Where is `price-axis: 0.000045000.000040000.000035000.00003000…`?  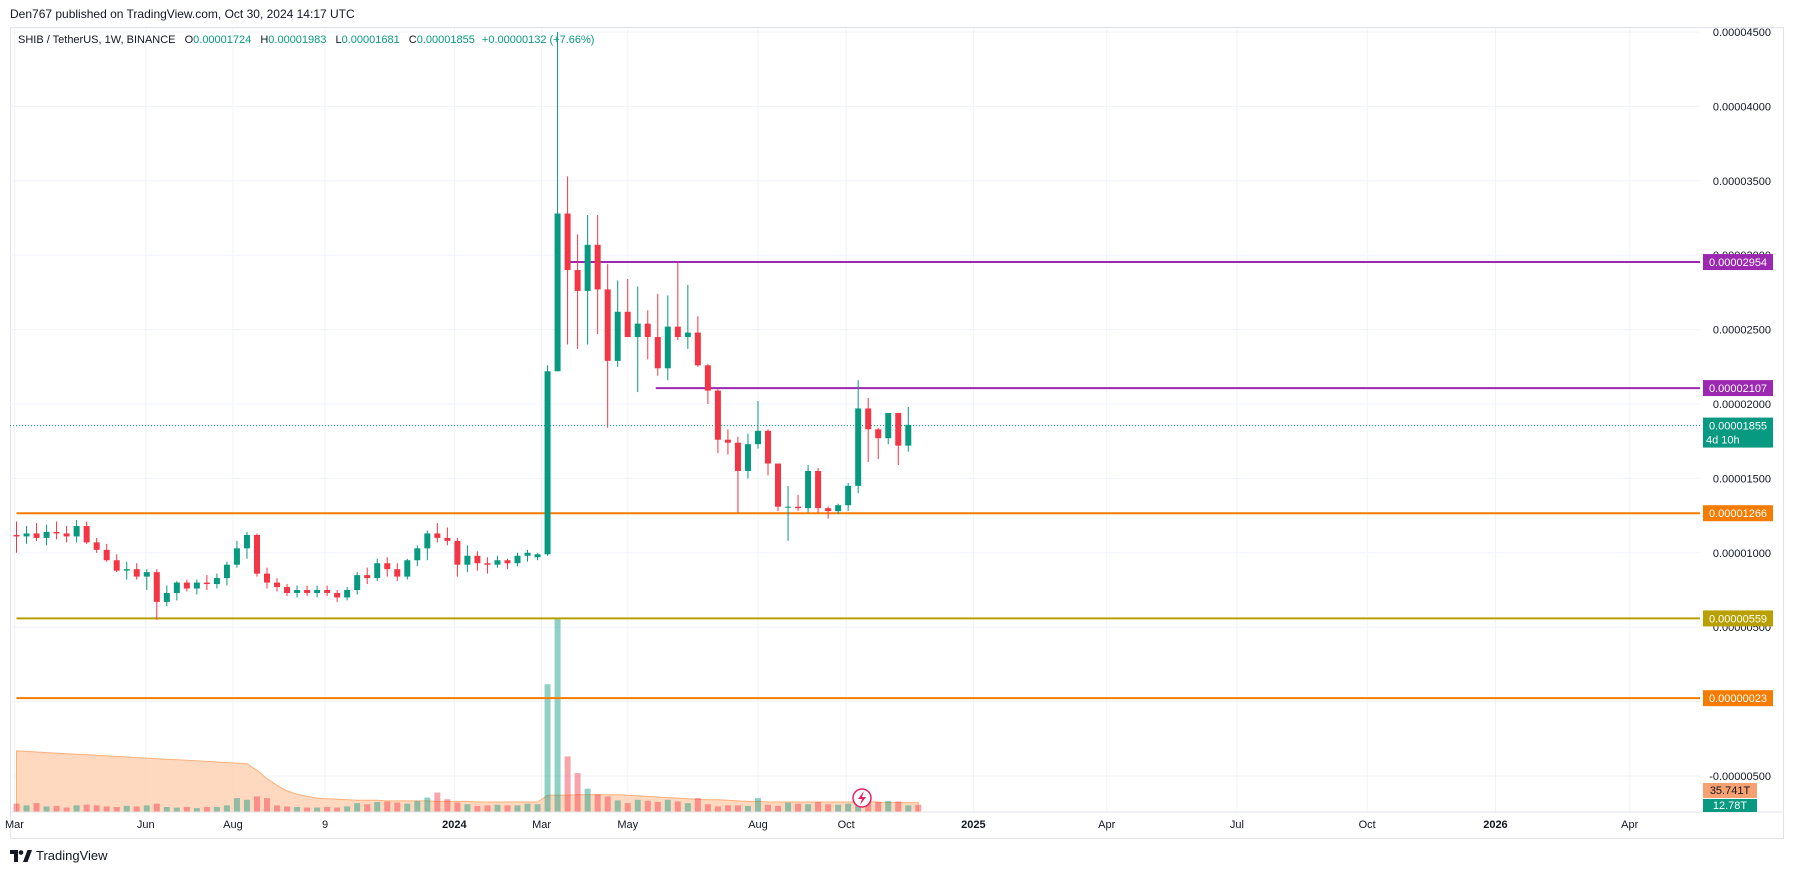 price-axis: 0.000045000.000040000.000035000.00003000… is located at coordinates (1740, 405).